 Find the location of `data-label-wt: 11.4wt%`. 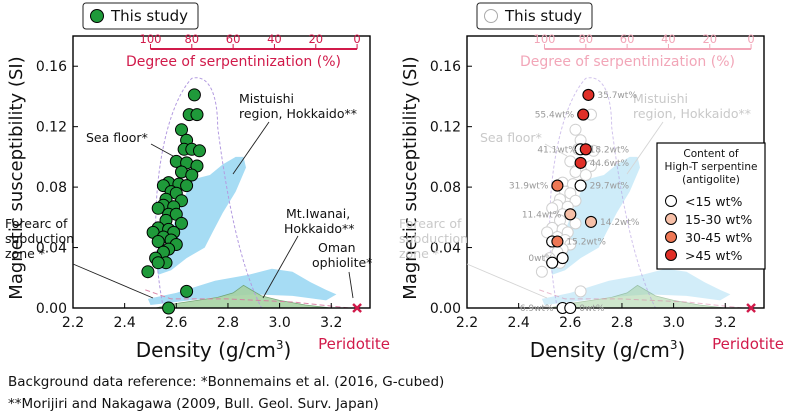

data-label-wt: 11.4wt% is located at coordinates (542, 215).